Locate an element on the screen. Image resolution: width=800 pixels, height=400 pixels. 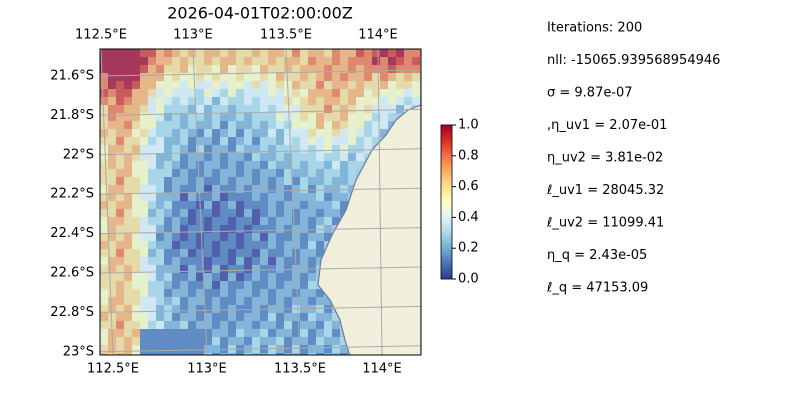
stat-line: σ = 9.87e-07 is located at coordinates (590, 93).